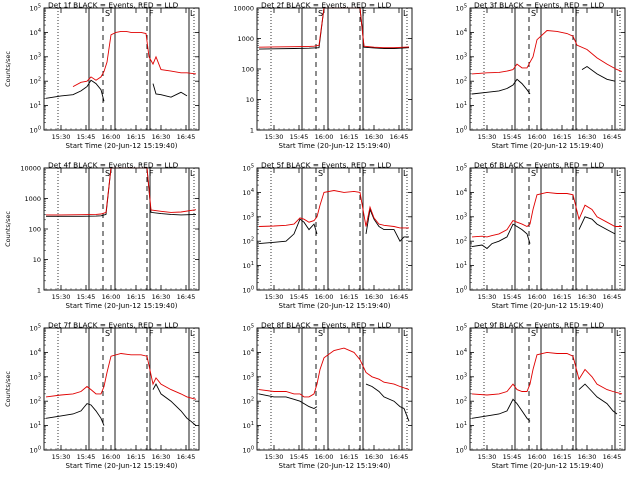  What do you see at coordinates (539, 165) in the screenshot?
I see `chart-title: Det 6f BLACK = Events, RED = LLD` at bounding box center [539, 165].